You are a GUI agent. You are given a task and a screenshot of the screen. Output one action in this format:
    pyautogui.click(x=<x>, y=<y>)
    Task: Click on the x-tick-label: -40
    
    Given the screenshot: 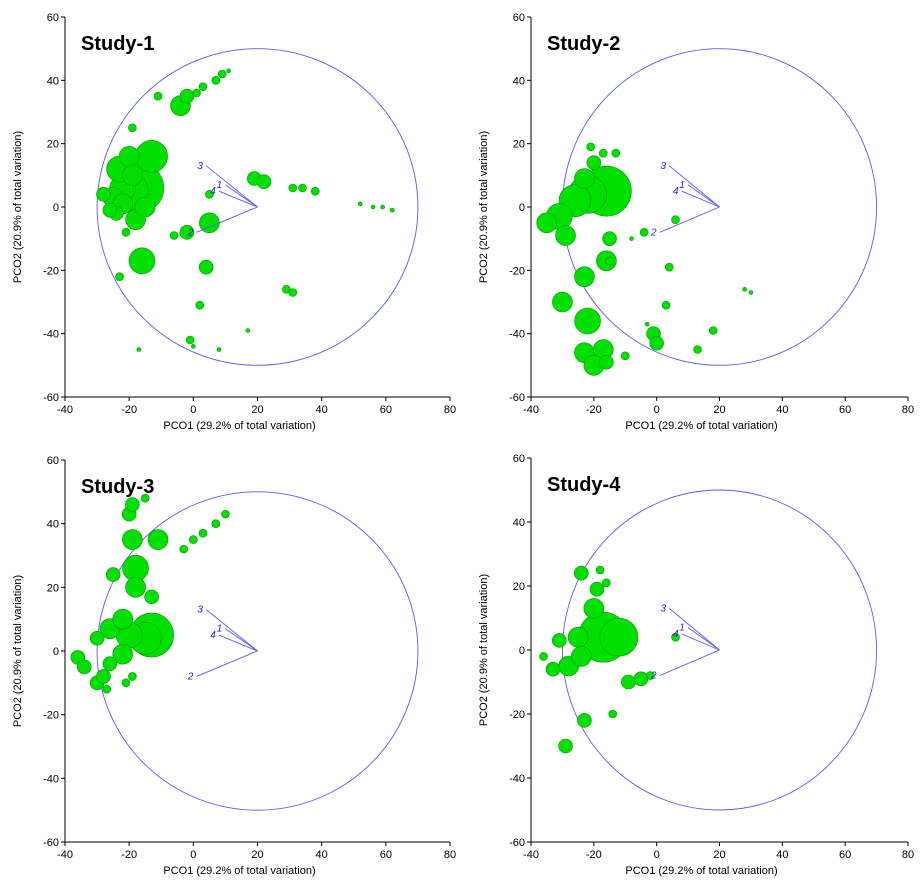 What is the action you would take?
    pyautogui.click(x=65, y=410)
    